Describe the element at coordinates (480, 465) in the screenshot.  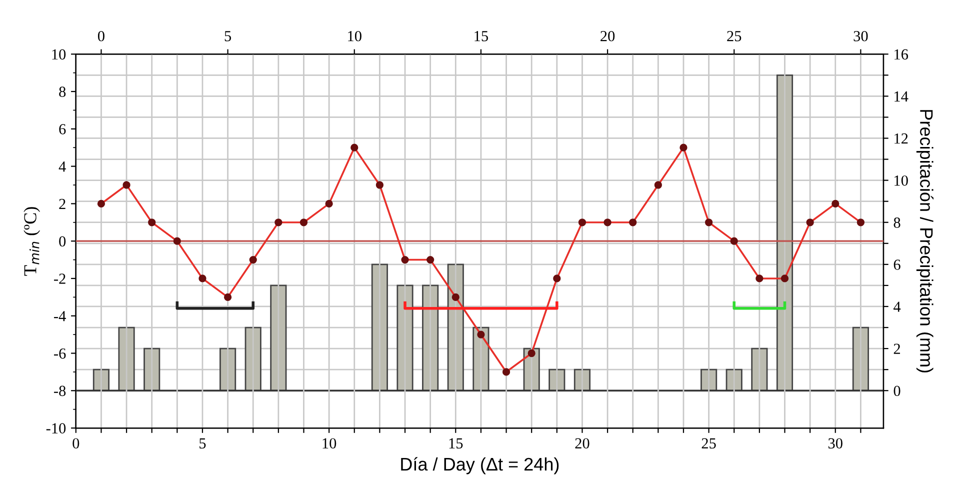
I see `x-axis-title: Día / Day (Δt = 24h)` at that location.